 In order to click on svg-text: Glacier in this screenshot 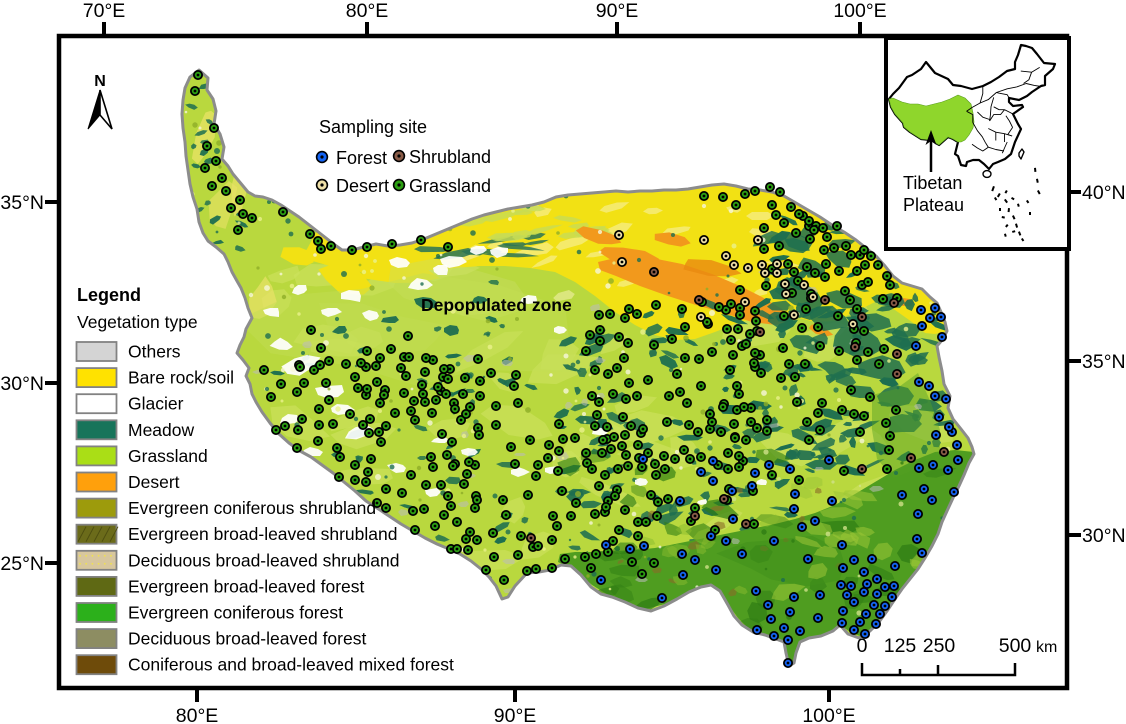, I will do `click(156, 404)`.